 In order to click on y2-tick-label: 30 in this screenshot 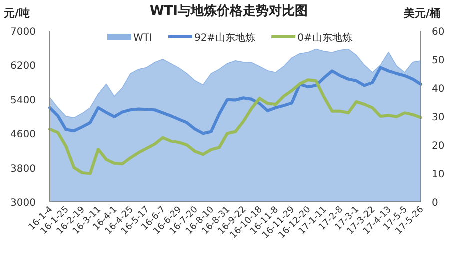, I will do `click(438, 118)`.